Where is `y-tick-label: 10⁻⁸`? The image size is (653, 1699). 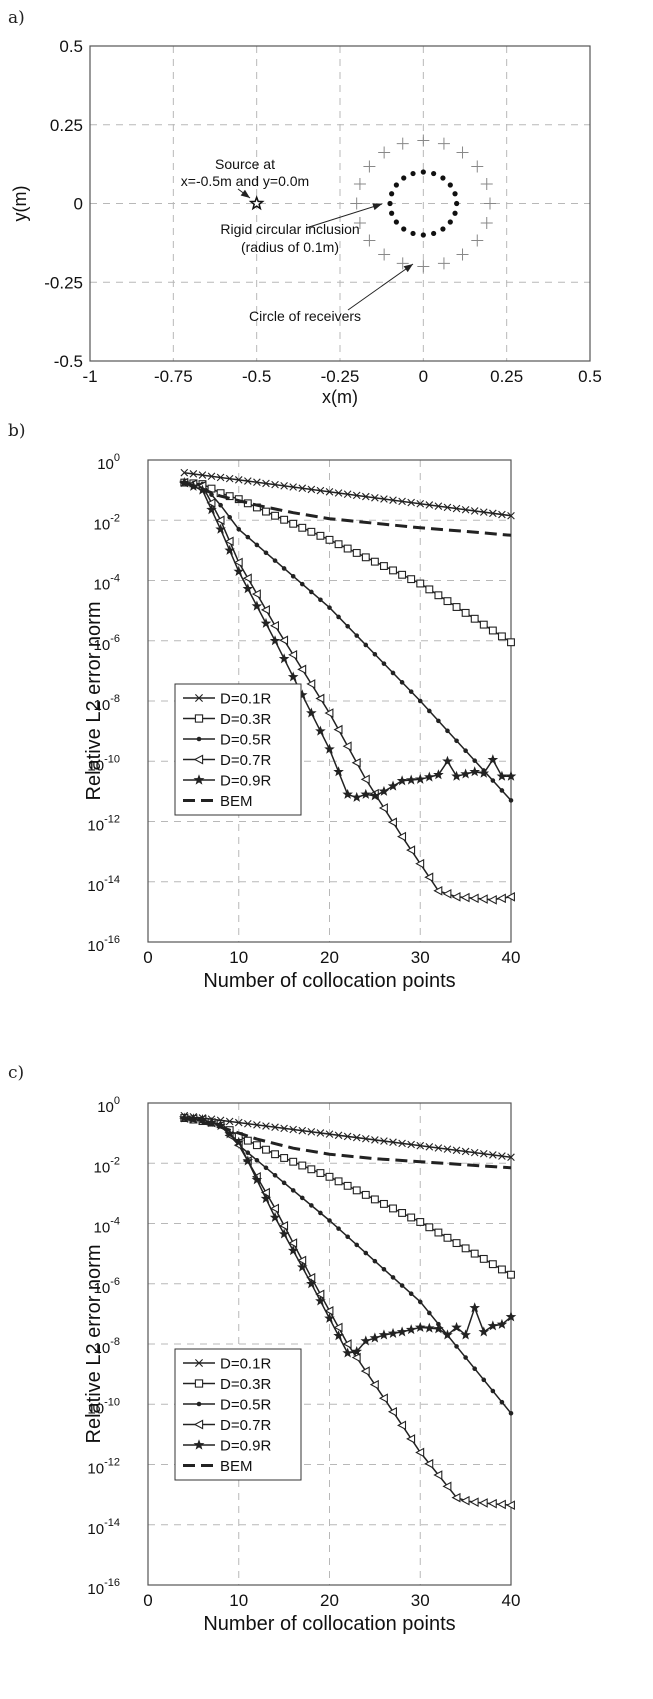
y-tick-label: 10⁻⁸ is located at coordinates (107, 703).